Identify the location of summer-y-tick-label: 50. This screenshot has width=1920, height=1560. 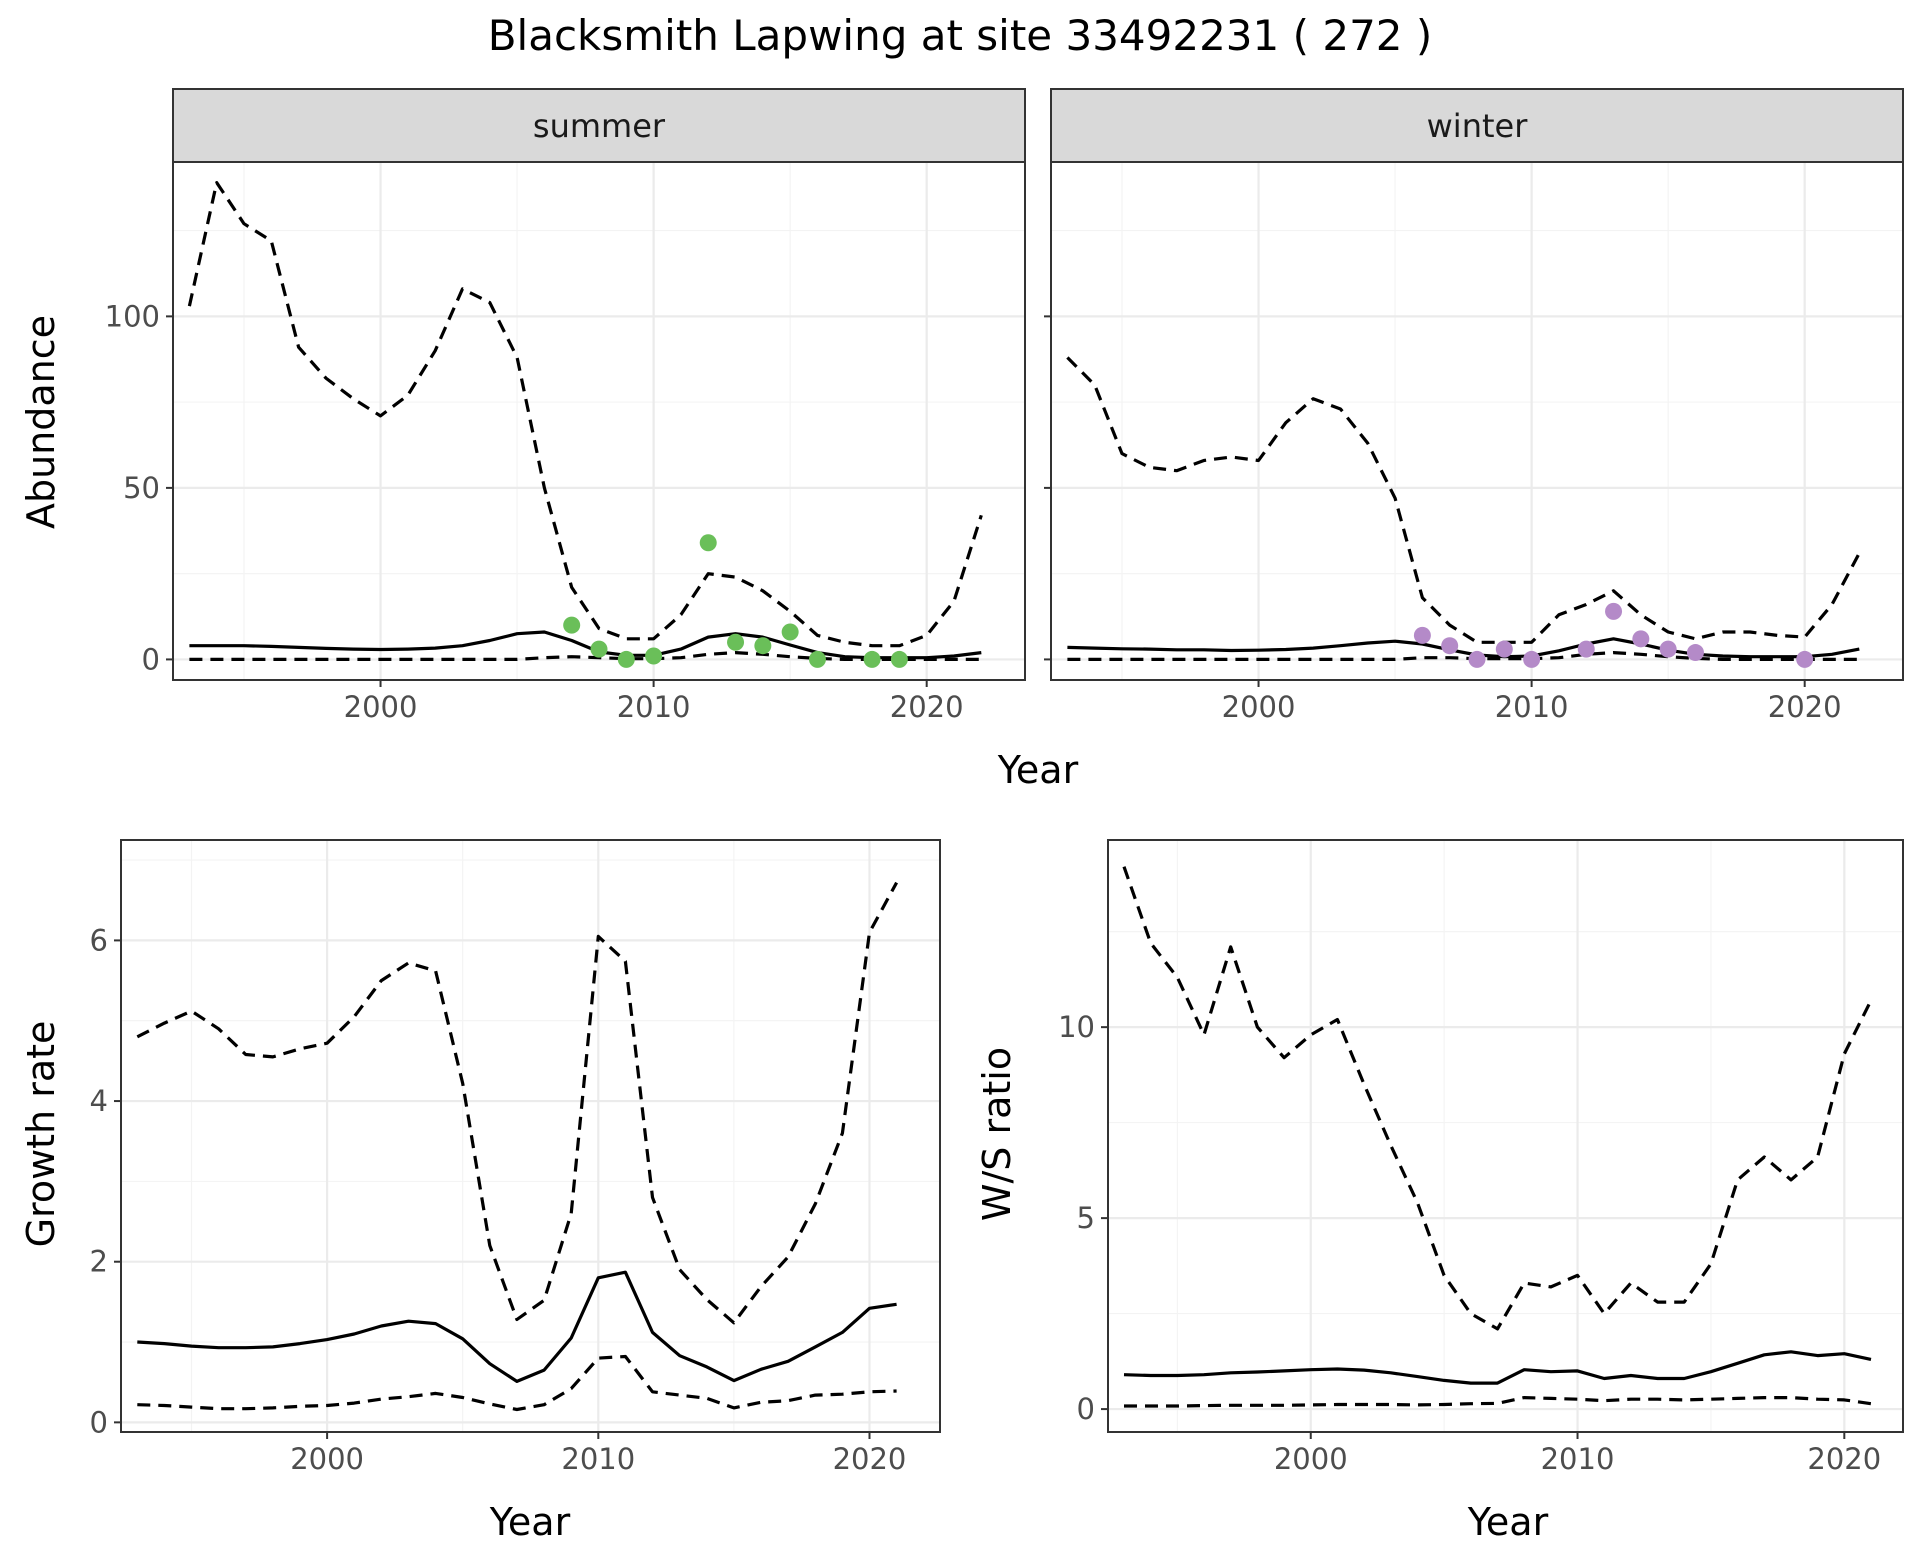
(141, 488).